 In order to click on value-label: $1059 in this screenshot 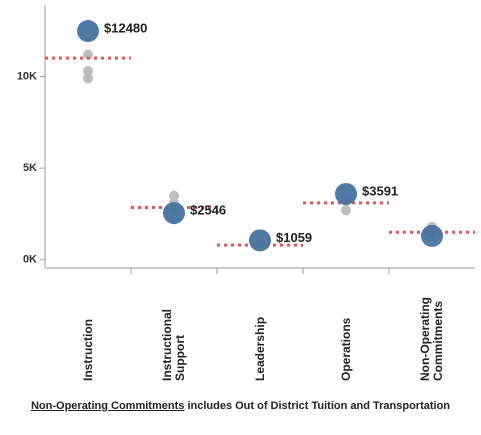, I will do `click(294, 237)`.